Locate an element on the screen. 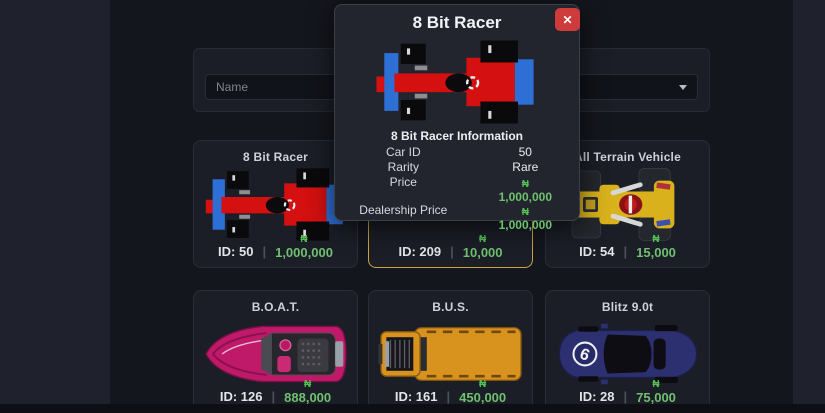 The width and height of the screenshot is (825, 413). car-card-title: B.U.S. is located at coordinates (450, 307).